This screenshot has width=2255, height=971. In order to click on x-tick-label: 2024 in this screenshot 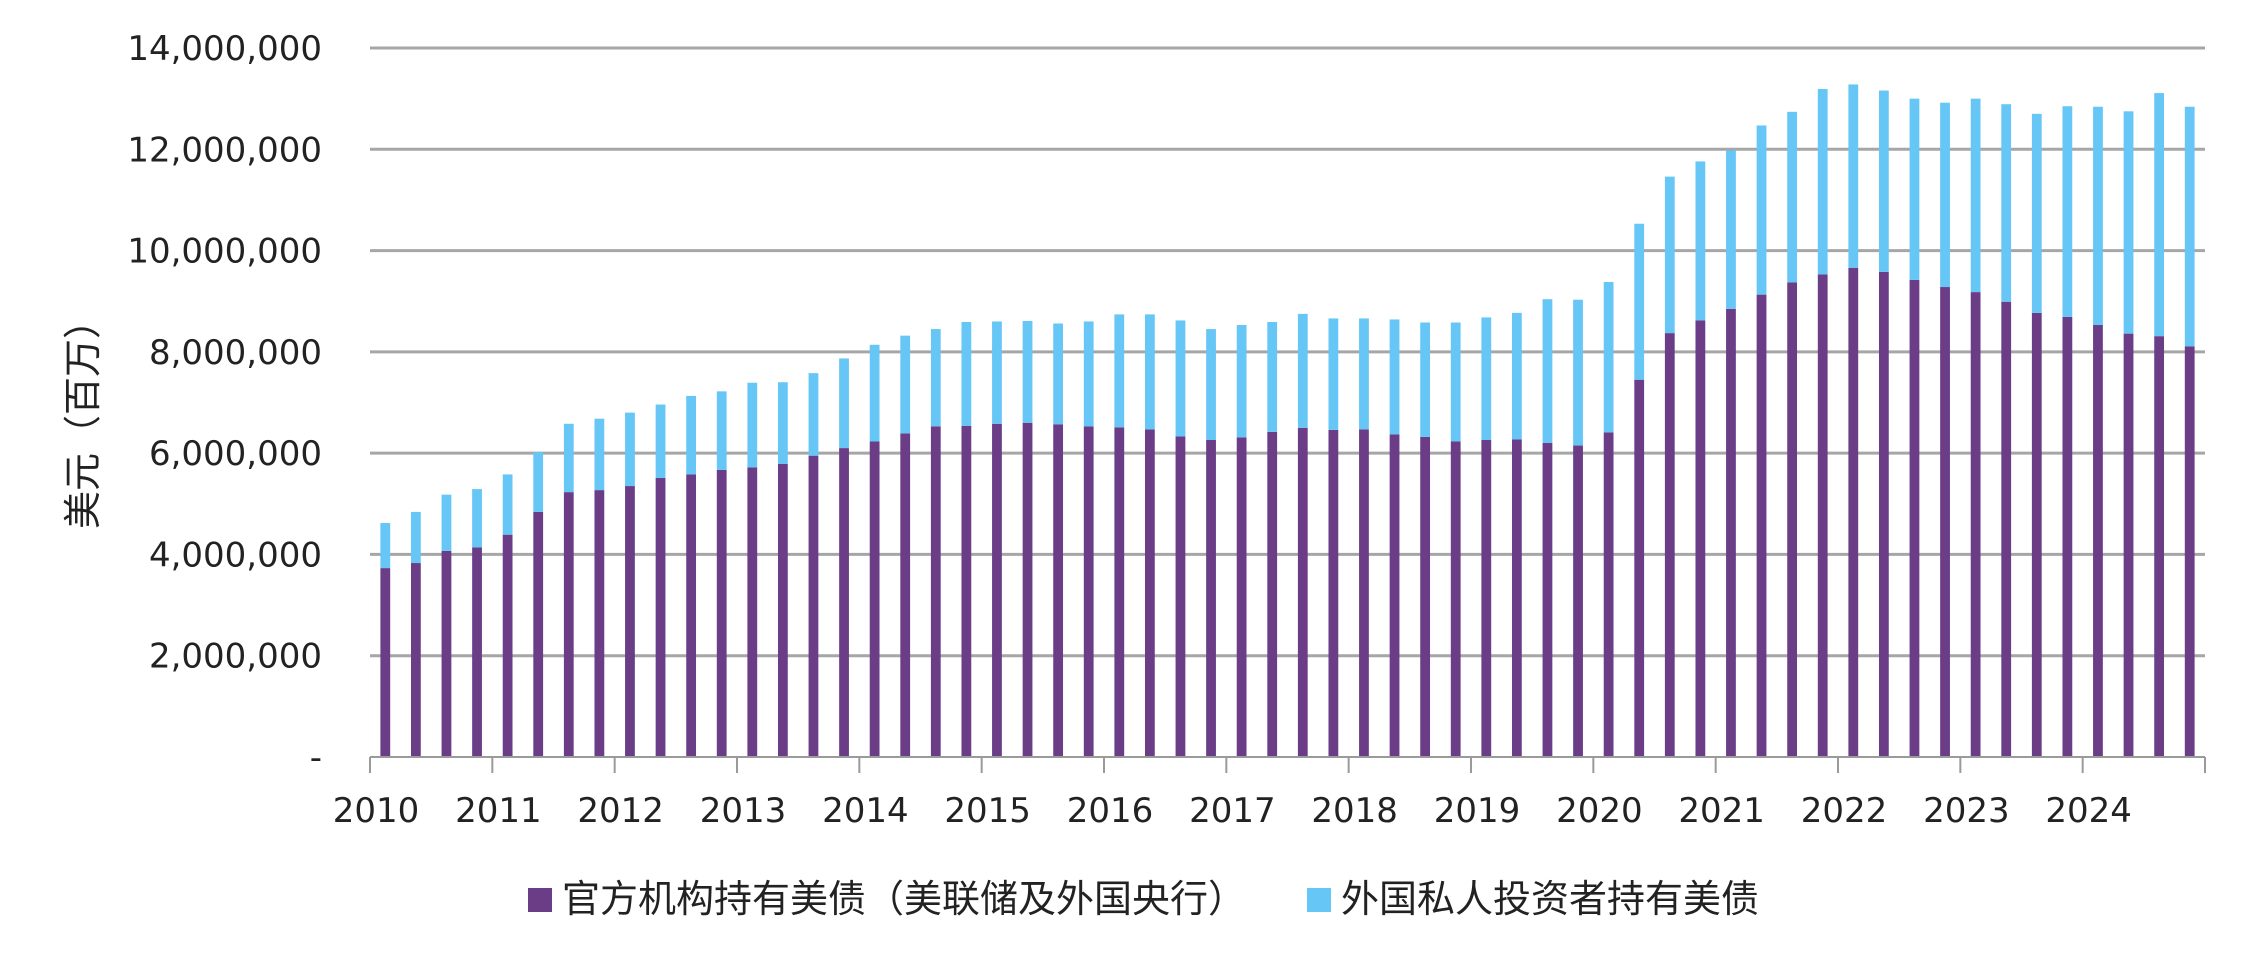, I will do `click(2088, 811)`.